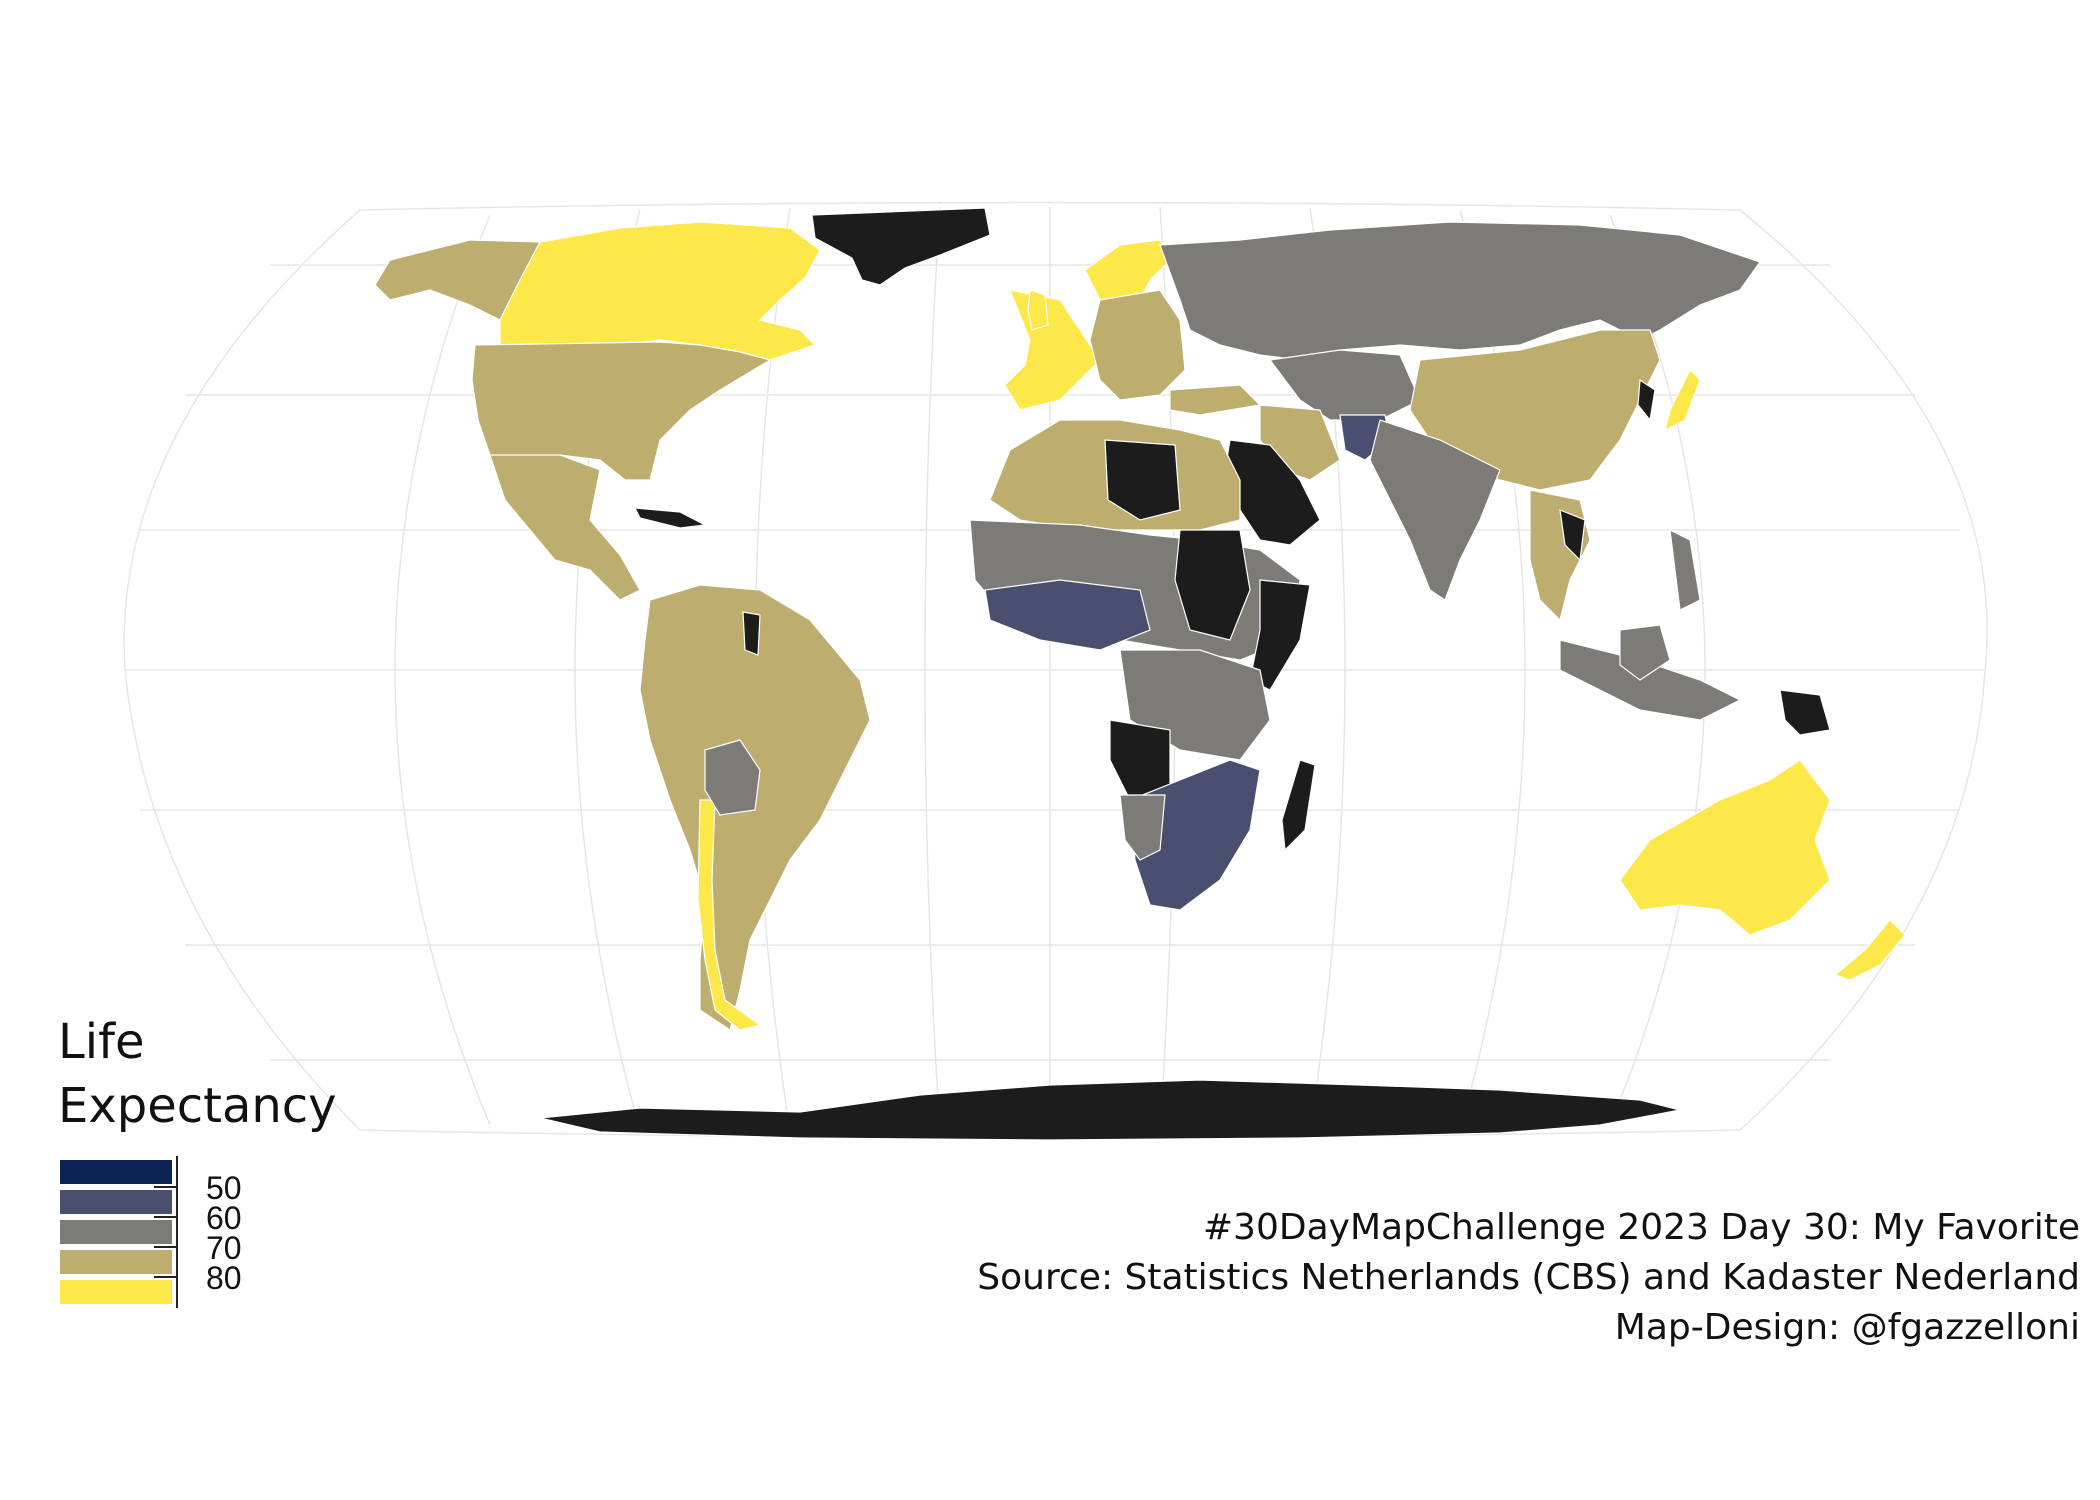 Image resolution: width=2100 pixels, height=1500 pixels. What do you see at coordinates (1038, 310) in the screenshot?
I see `uk-shape` at bounding box center [1038, 310].